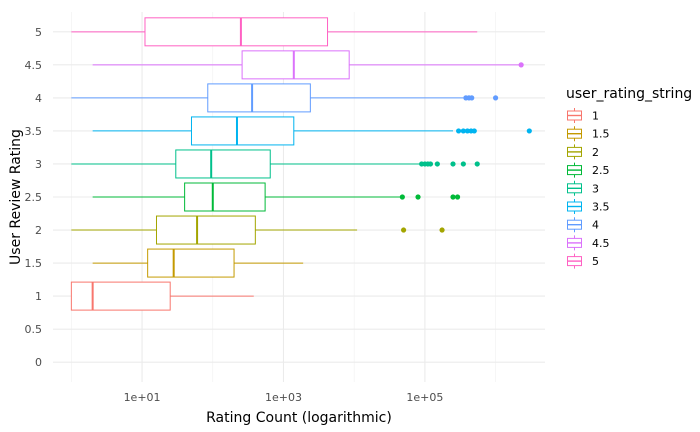 Image resolution: width=700 pixels, height=432 pixels. I want to click on legend-label: 5, so click(595, 261).